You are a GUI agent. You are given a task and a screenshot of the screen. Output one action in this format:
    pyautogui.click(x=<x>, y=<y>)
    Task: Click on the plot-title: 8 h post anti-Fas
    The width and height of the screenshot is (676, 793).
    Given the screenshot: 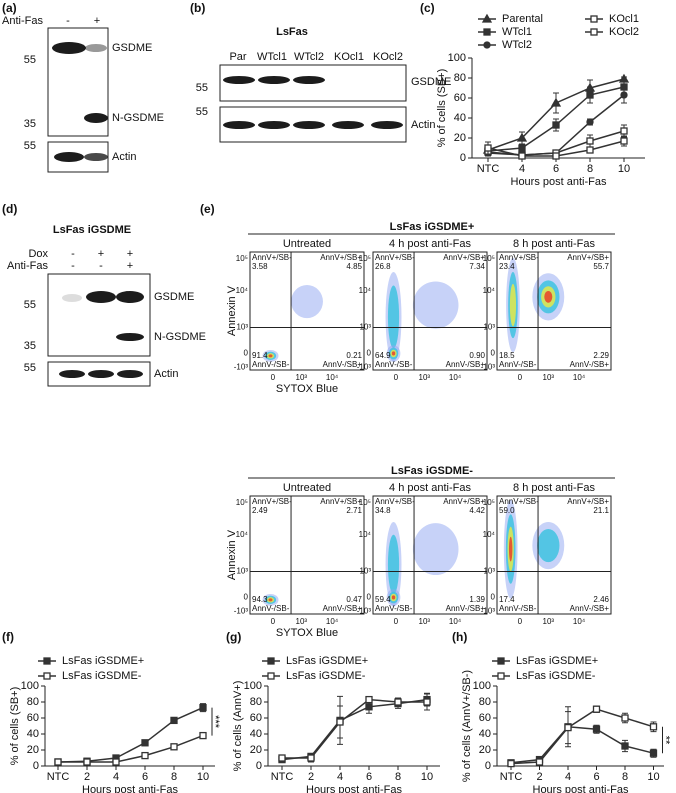 What is the action you would take?
    pyautogui.click(x=554, y=244)
    